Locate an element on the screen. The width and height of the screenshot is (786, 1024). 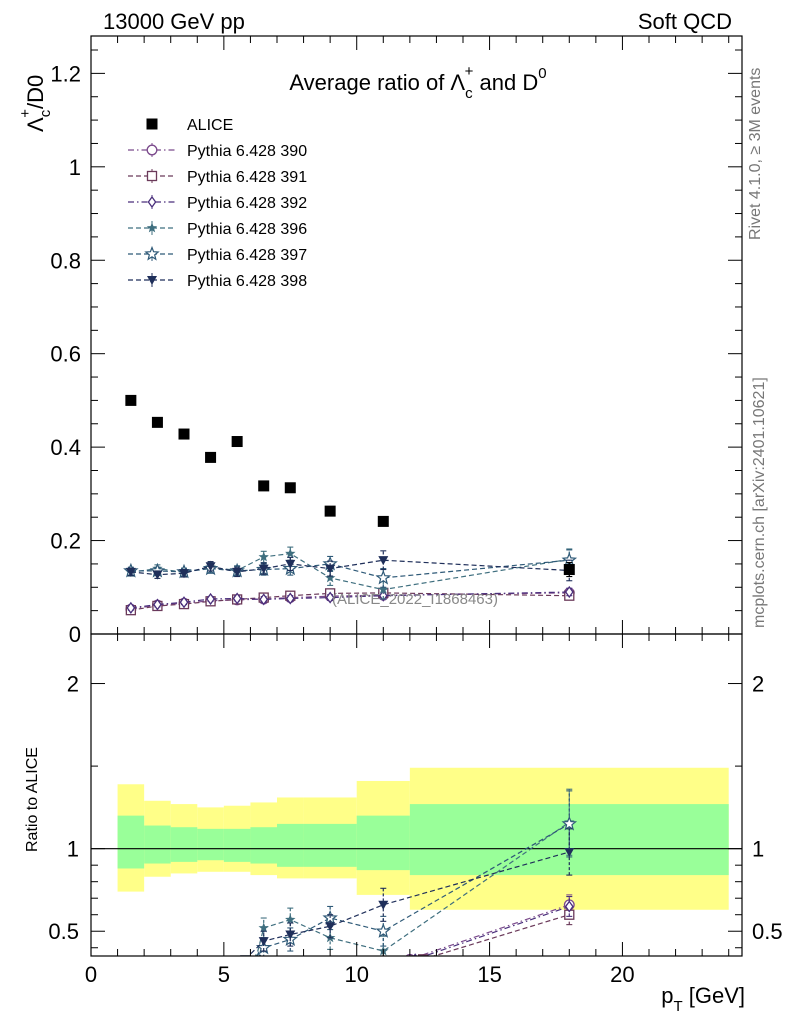
ratio-ytick-label: 1 is located at coordinates (73, 849).